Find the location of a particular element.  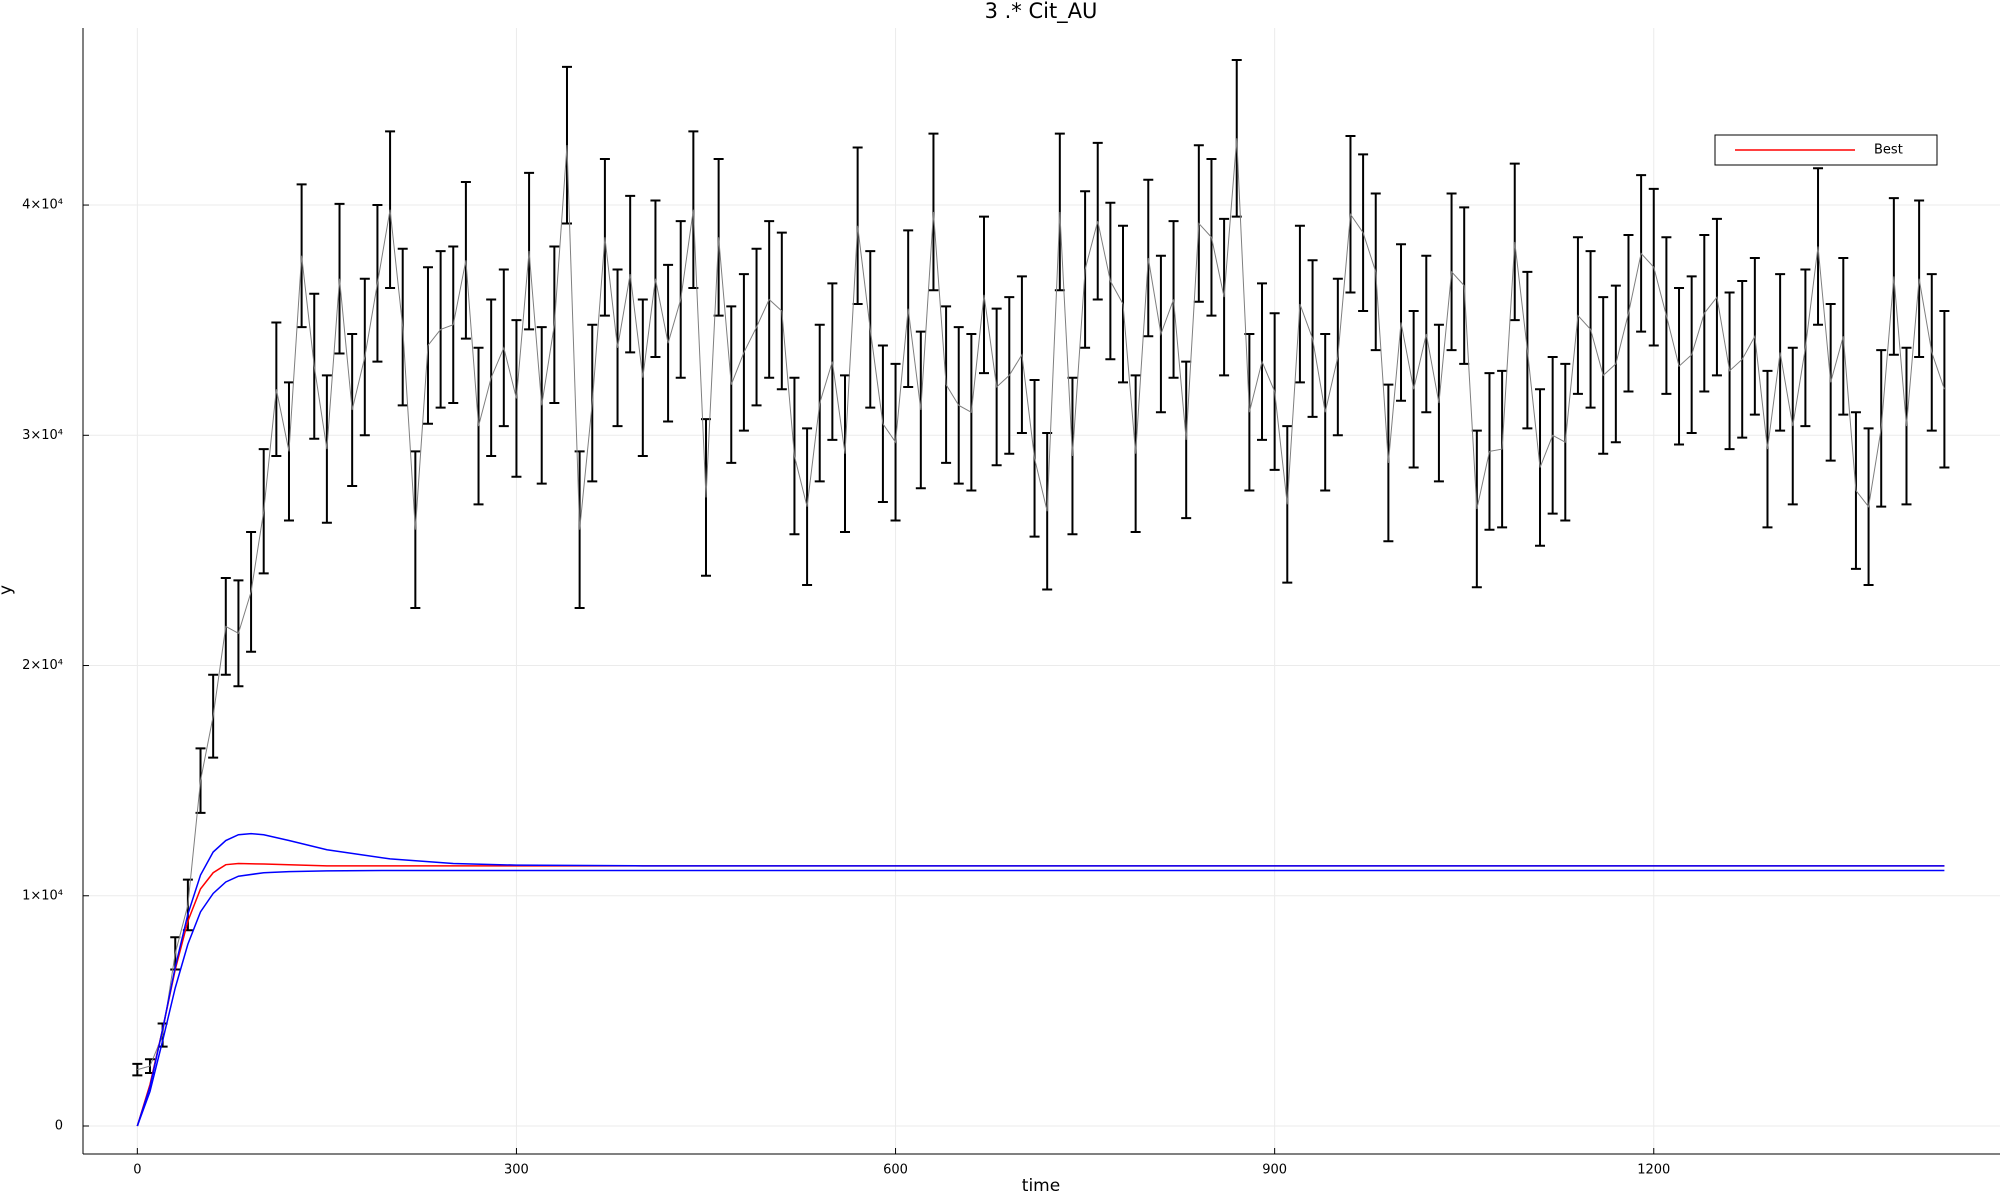

y-tick-label: 2×10⁴ is located at coordinates (42, 665).